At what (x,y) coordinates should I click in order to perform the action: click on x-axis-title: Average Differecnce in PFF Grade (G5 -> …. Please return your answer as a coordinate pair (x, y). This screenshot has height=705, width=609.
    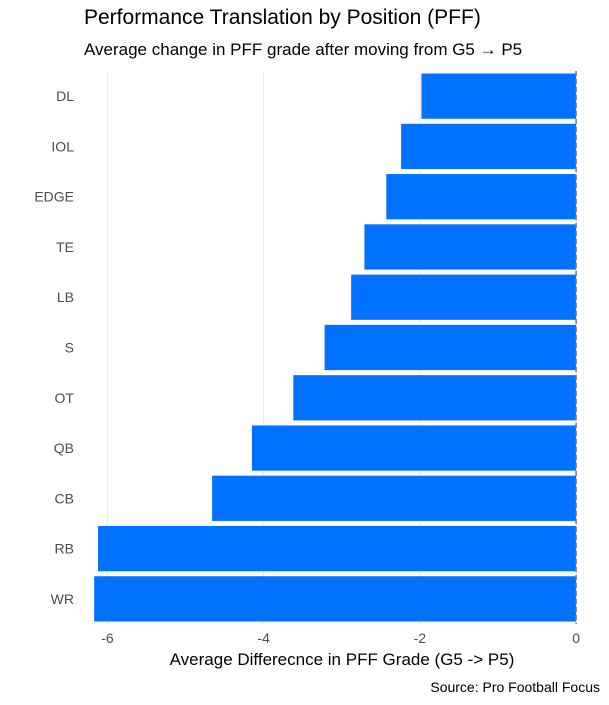
    Looking at the image, I should click on (342, 659).